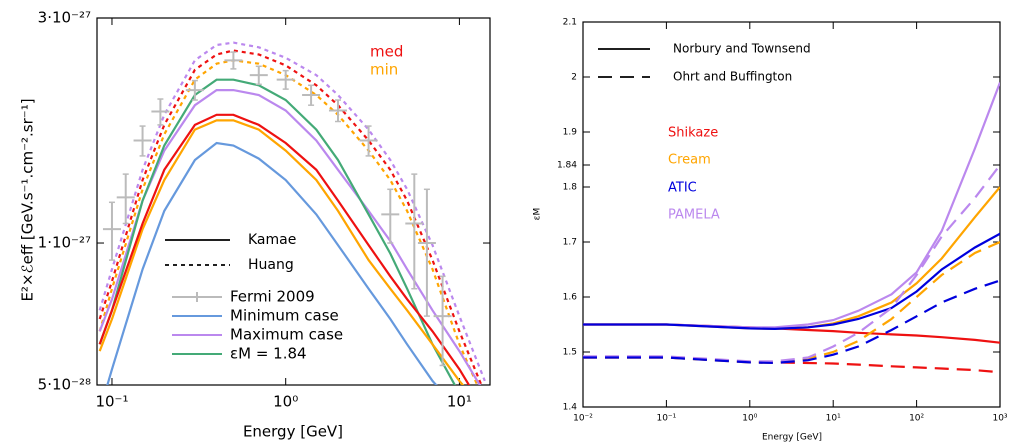  I want to click on y-tick-label: 5·10⁻²⁸, so click(64, 385).